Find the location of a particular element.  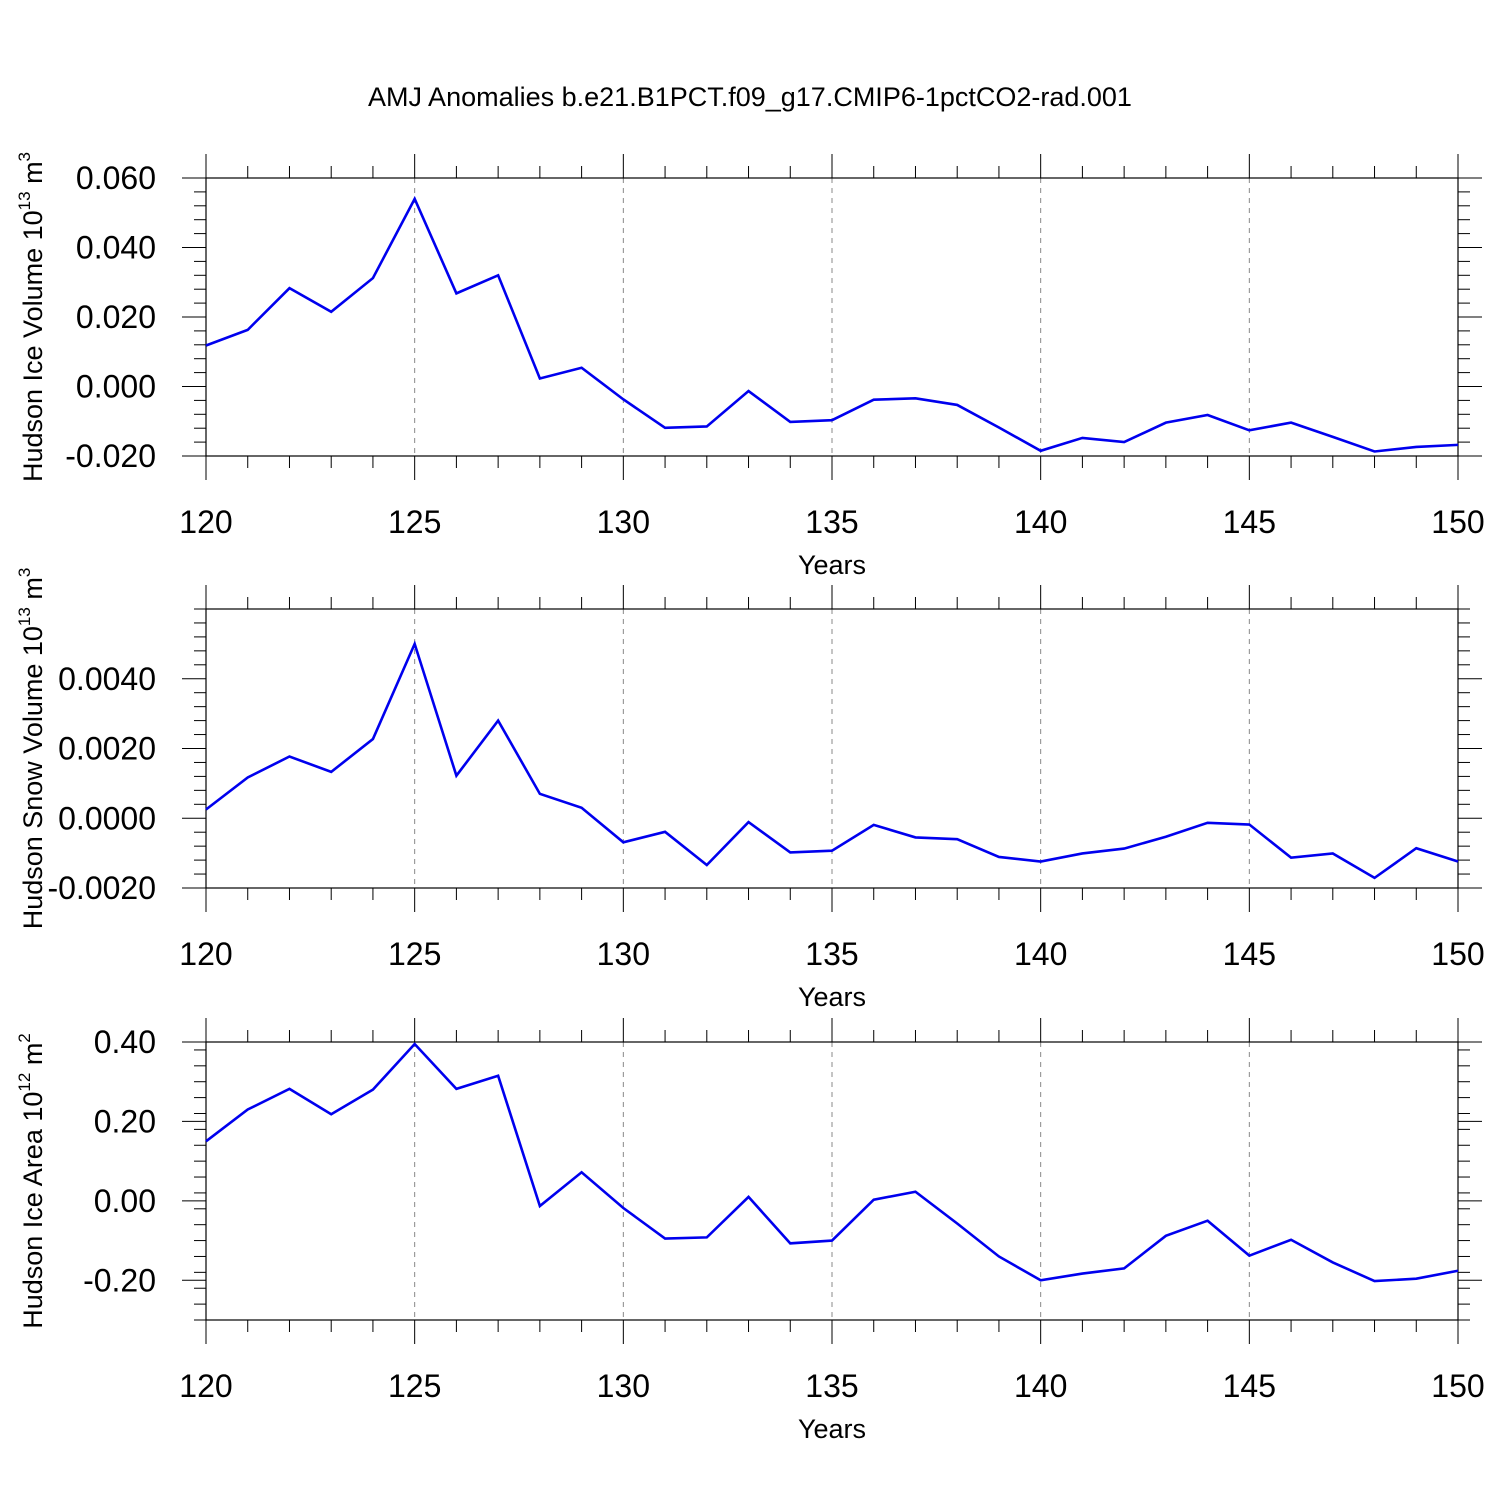

y-axis-label-main: Hudson Ice Volume 10 is located at coordinates (33, 346).